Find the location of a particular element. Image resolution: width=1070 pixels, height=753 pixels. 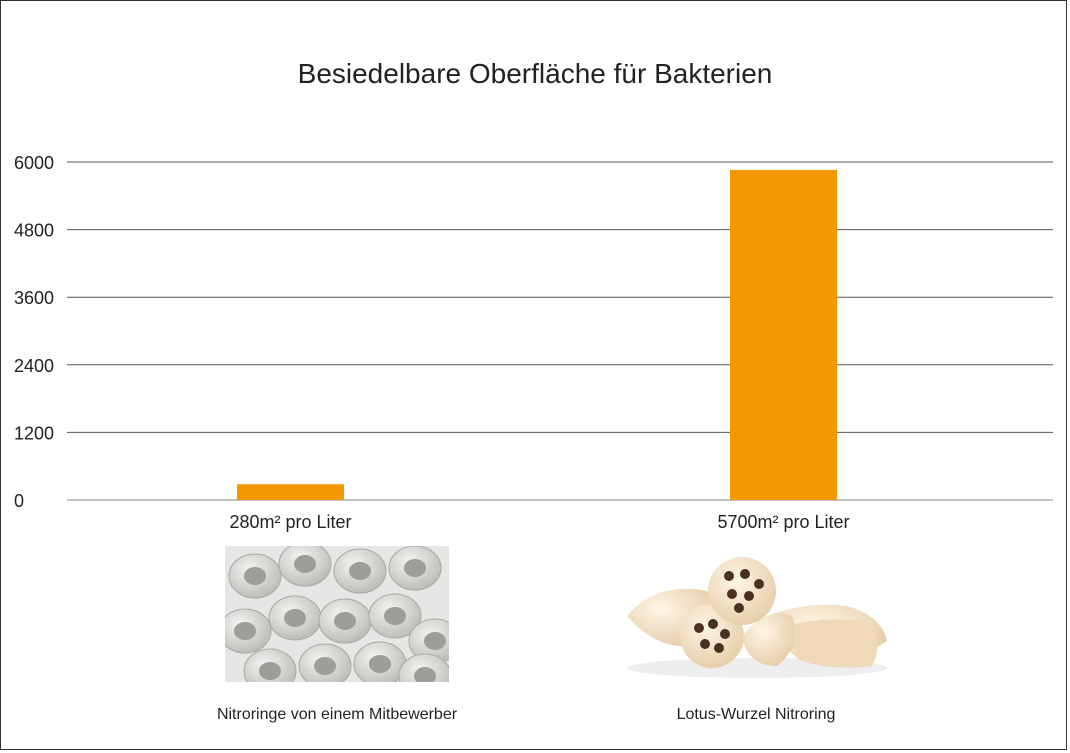

y-tick-label: 2400 is located at coordinates (34, 366).